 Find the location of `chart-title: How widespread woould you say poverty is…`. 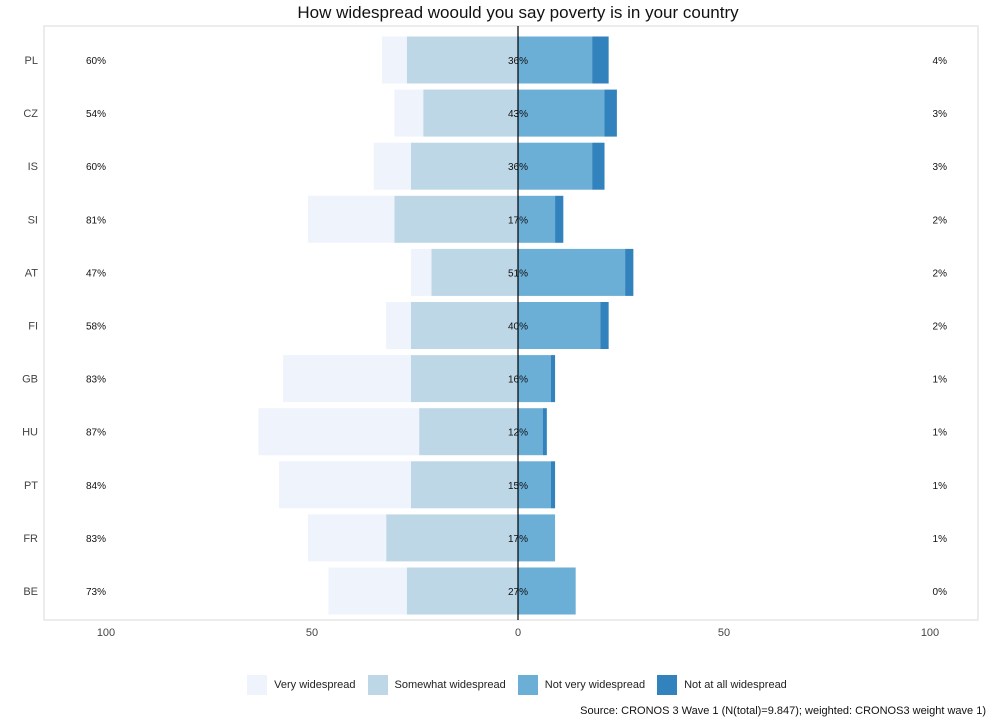

chart-title: How widespread woould you say poverty is… is located at coordinates (518, 12).